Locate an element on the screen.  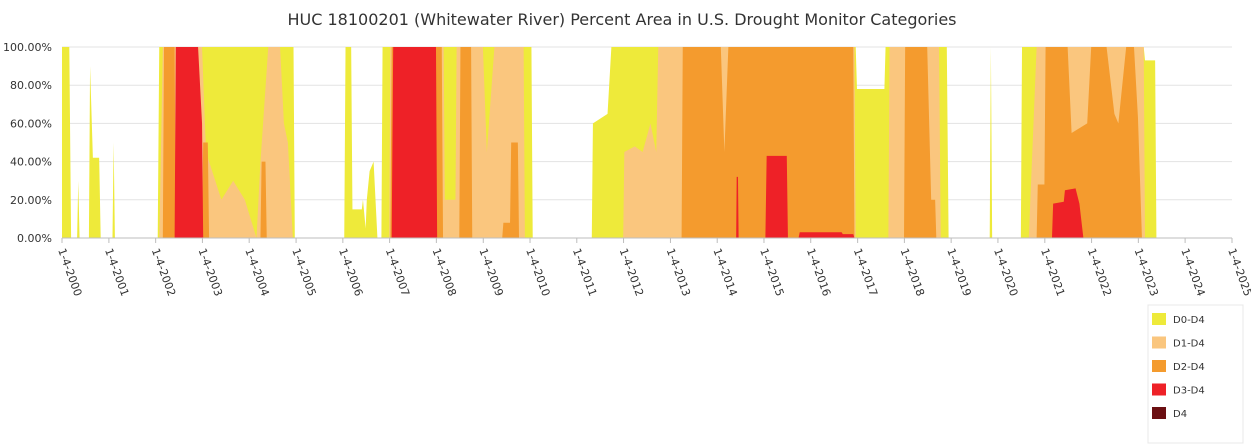
legend-label-d4: D4 is located at coordinates (1180, 414).